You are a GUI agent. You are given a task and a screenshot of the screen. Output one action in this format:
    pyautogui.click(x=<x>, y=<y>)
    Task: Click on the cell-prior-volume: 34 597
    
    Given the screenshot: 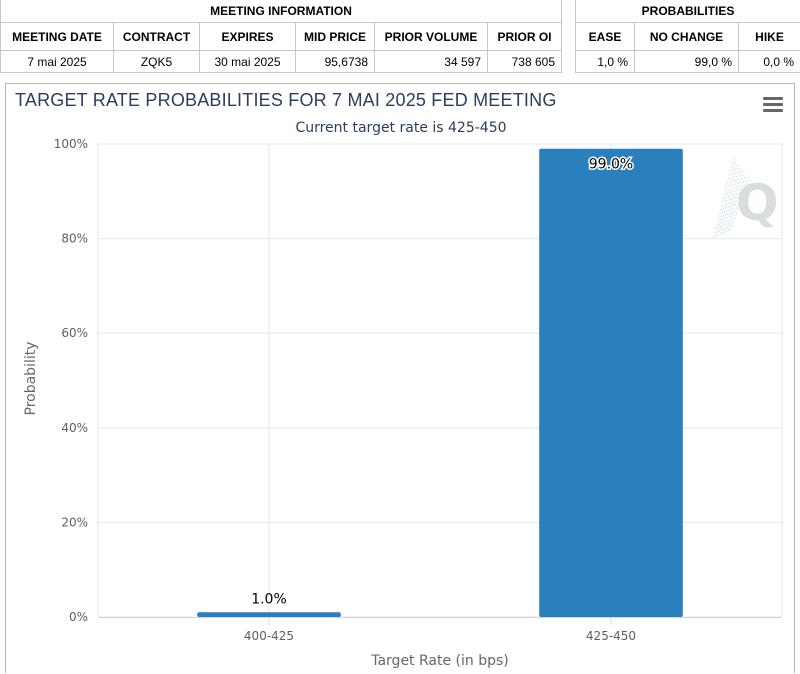 What is the action you would take?
    pyautogui.click(x=431, y=62)
    